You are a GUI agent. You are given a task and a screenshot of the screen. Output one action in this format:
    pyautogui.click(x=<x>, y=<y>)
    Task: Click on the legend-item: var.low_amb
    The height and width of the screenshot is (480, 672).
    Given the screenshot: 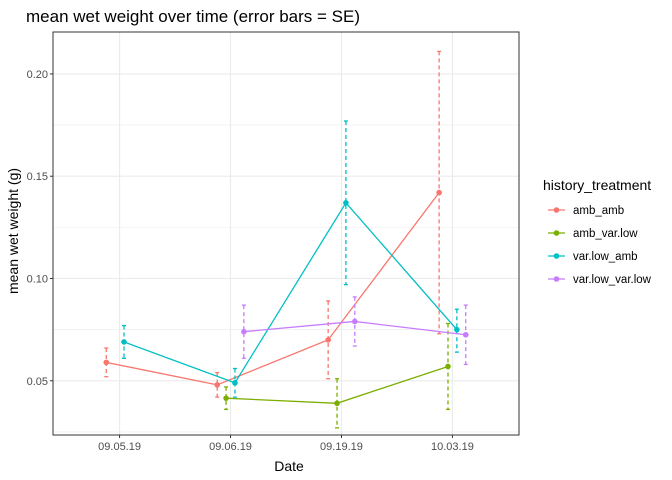 What is the action you would take?
    pyautogui.click(x=593, y=257)
    